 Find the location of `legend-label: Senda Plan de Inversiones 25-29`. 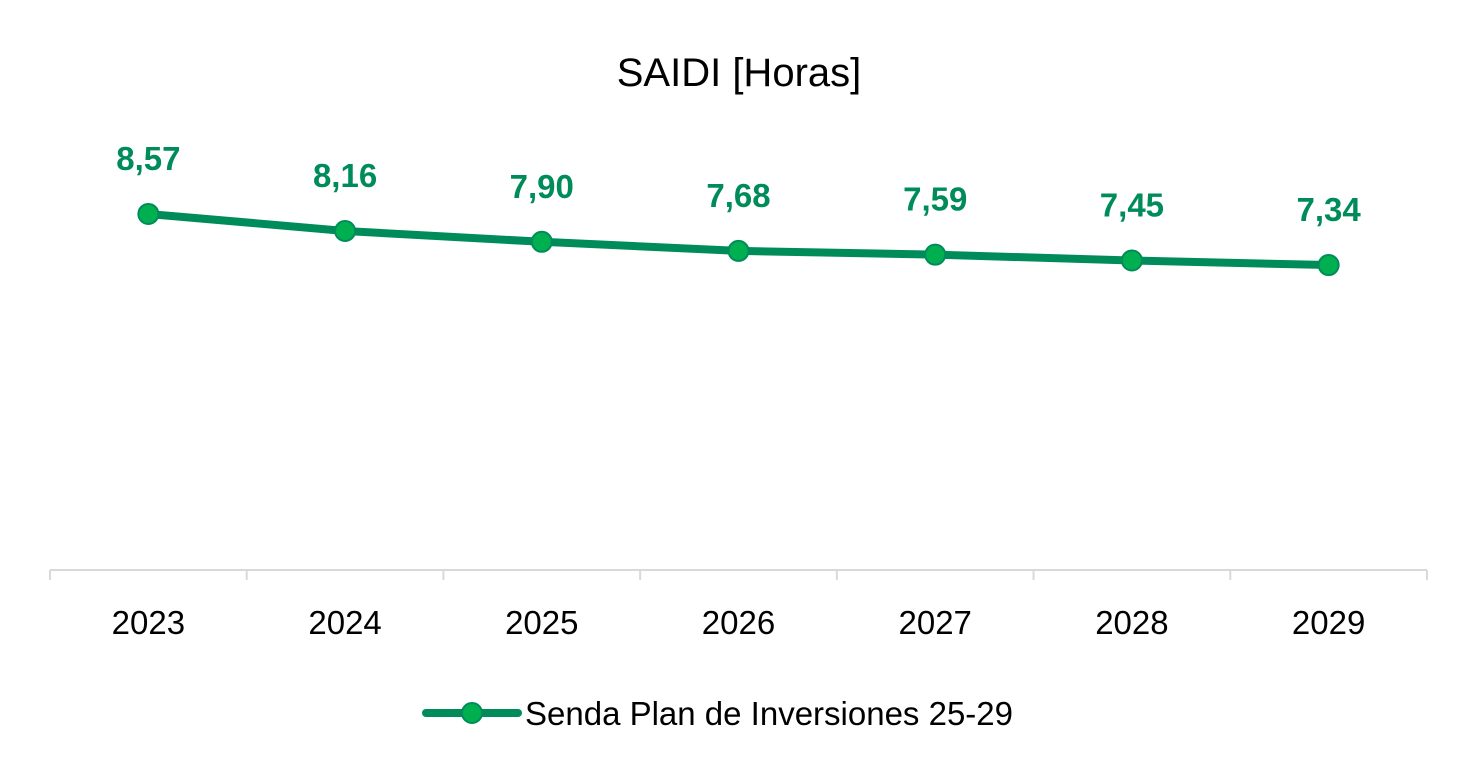

legend-label: Senda Plan de Inversiones 25-29 is located at coordinates (769, 713).